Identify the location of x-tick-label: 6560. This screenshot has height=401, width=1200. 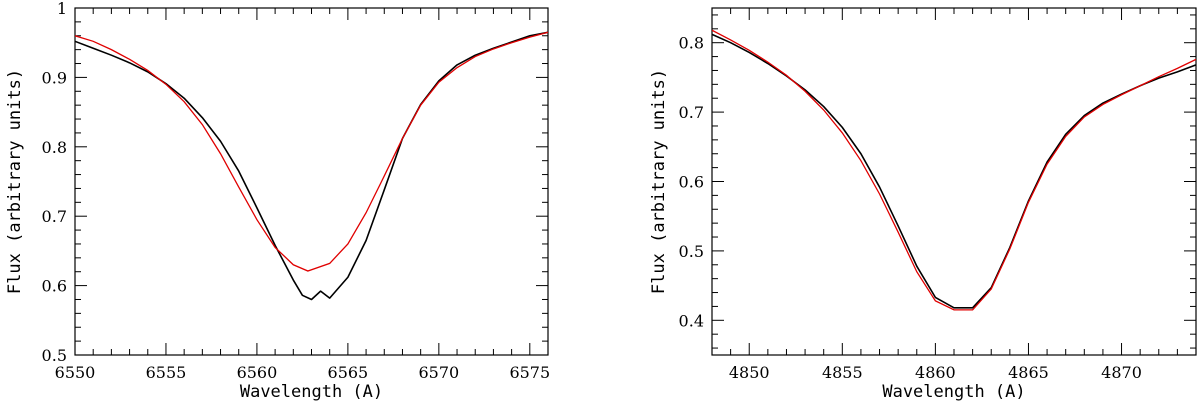
(257, 372).